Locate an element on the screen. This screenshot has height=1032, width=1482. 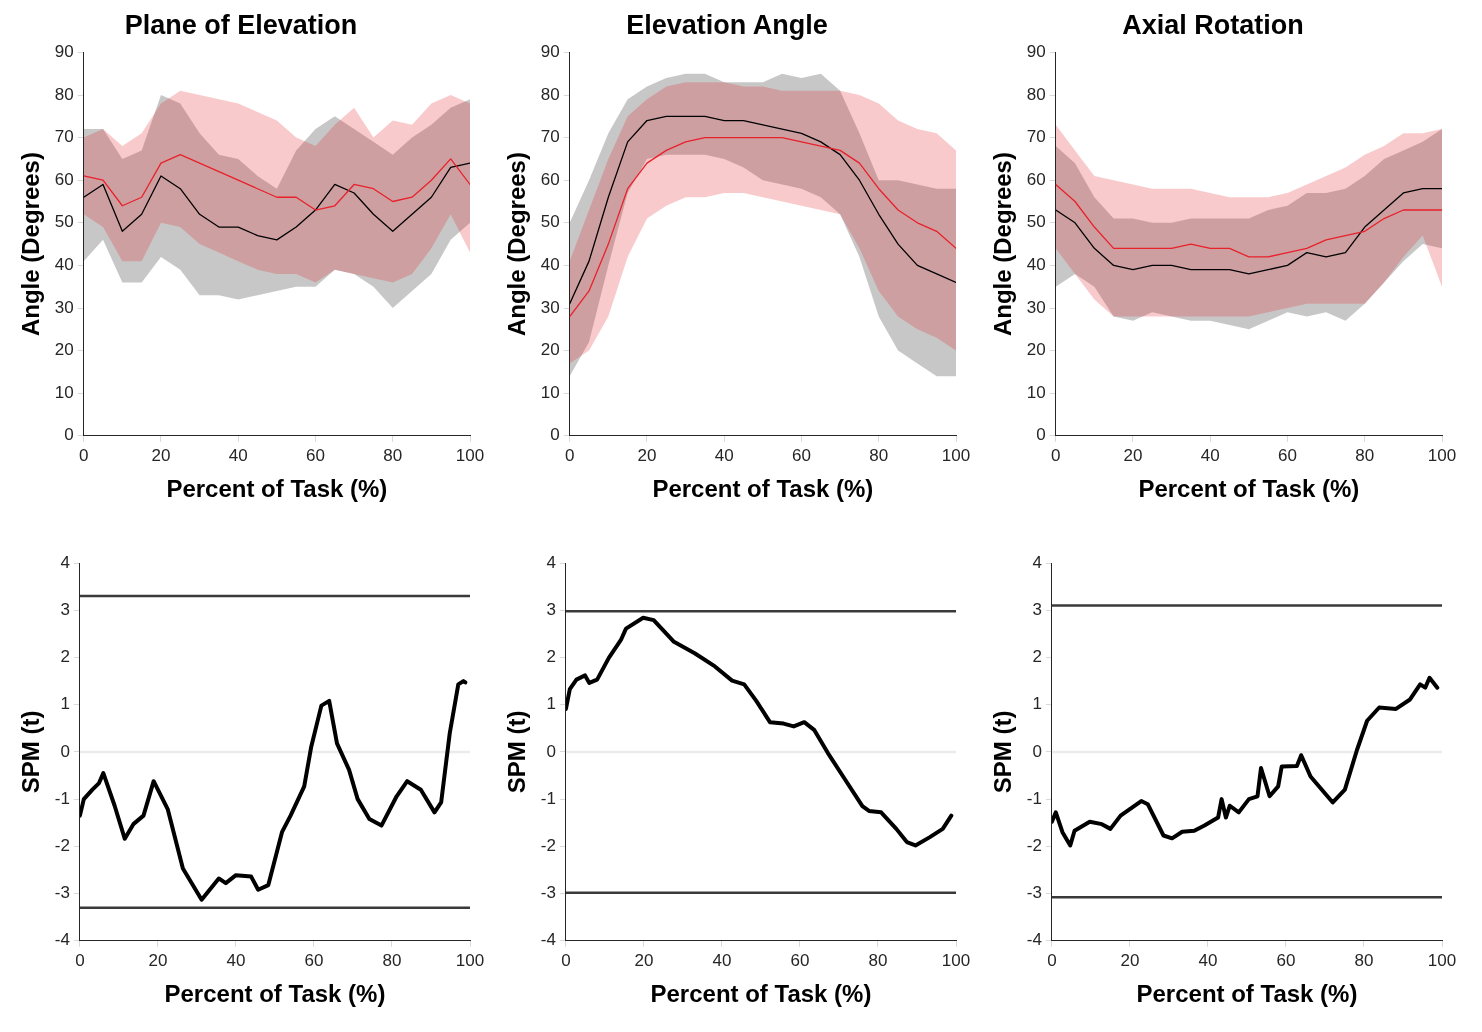
chart-title: Axial Rotation is located at coordinates (1213, 24).